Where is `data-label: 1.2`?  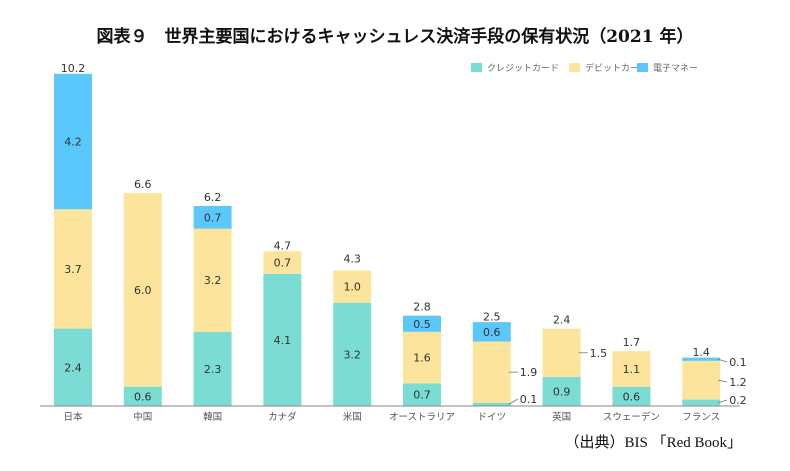 data-label: 1.2 is located at coordinates (738, 382).